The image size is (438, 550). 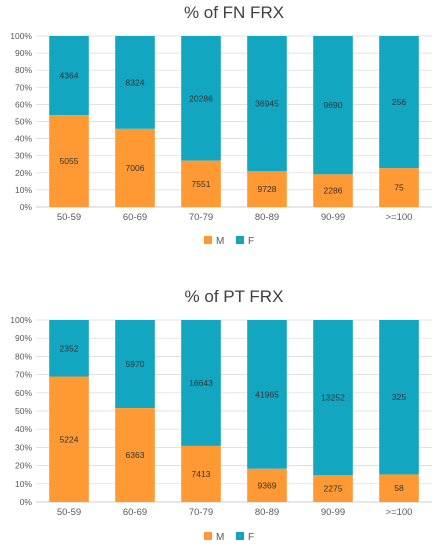 I want to click on data-label-m: 9728, so click(x=267, y=189).